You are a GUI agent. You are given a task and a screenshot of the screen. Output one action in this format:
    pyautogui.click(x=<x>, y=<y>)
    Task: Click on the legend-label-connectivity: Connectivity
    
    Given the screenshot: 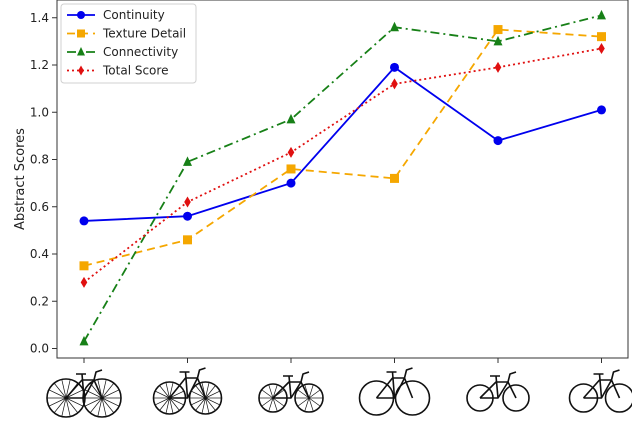 What is the action you would take?
    pyautogui.click(x=140, y=52)
    